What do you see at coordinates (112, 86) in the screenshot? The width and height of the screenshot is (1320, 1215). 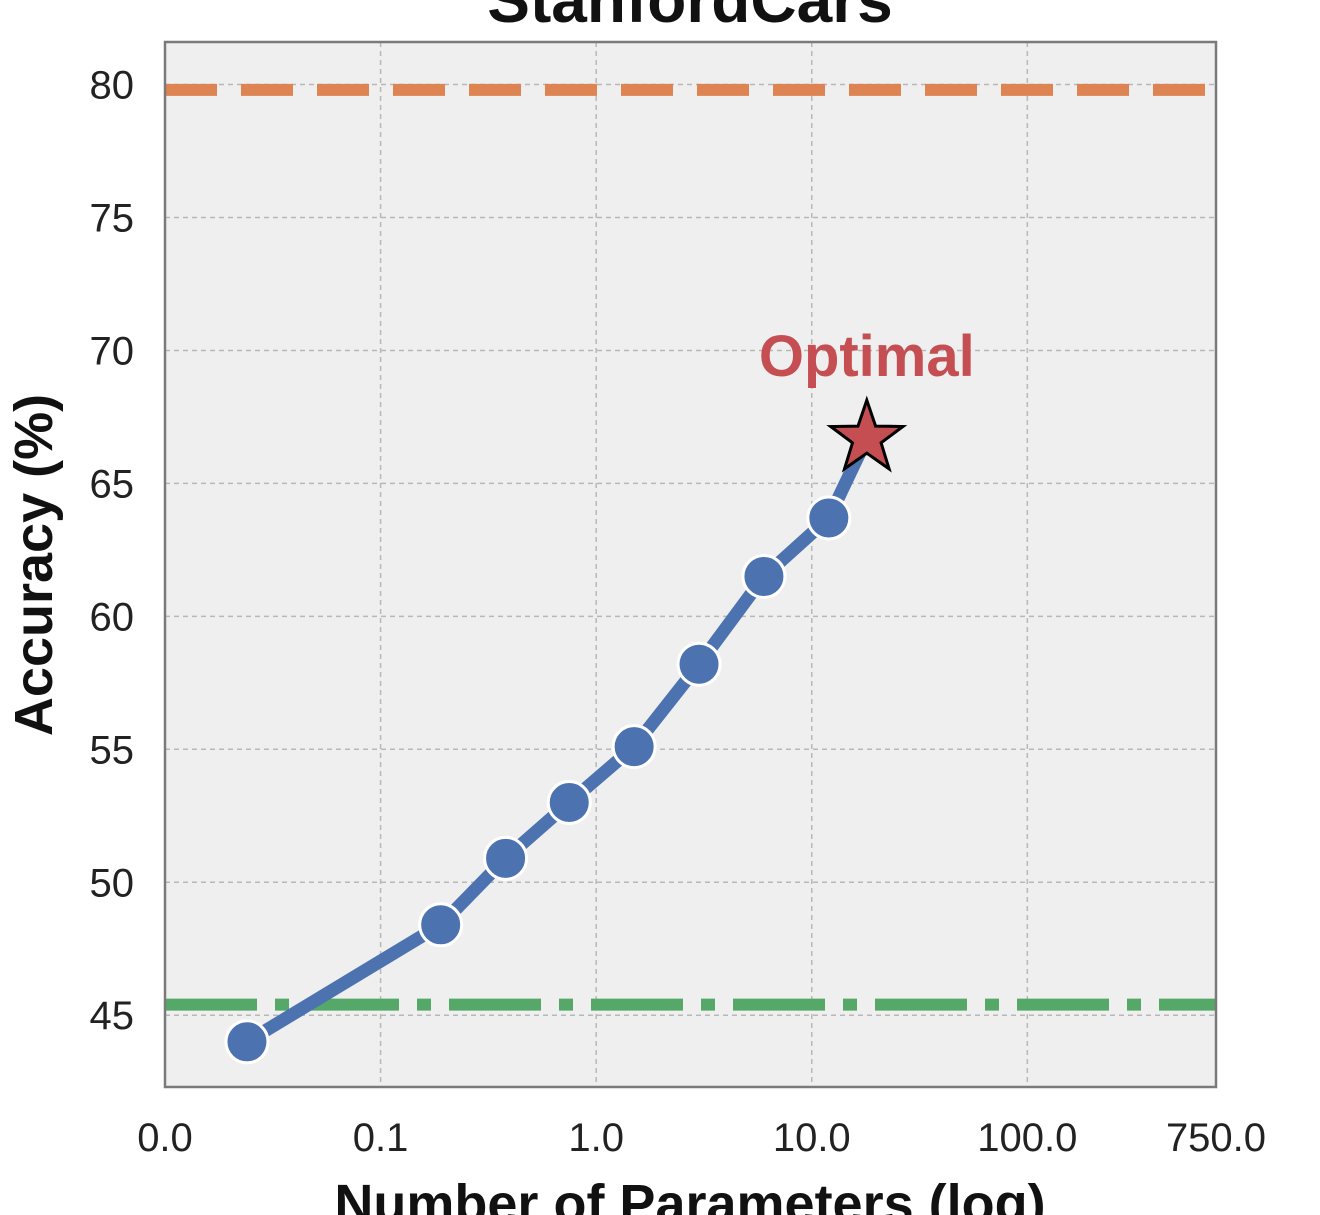 I see `y-tick-label: 80` at bounding box center [112, 86].